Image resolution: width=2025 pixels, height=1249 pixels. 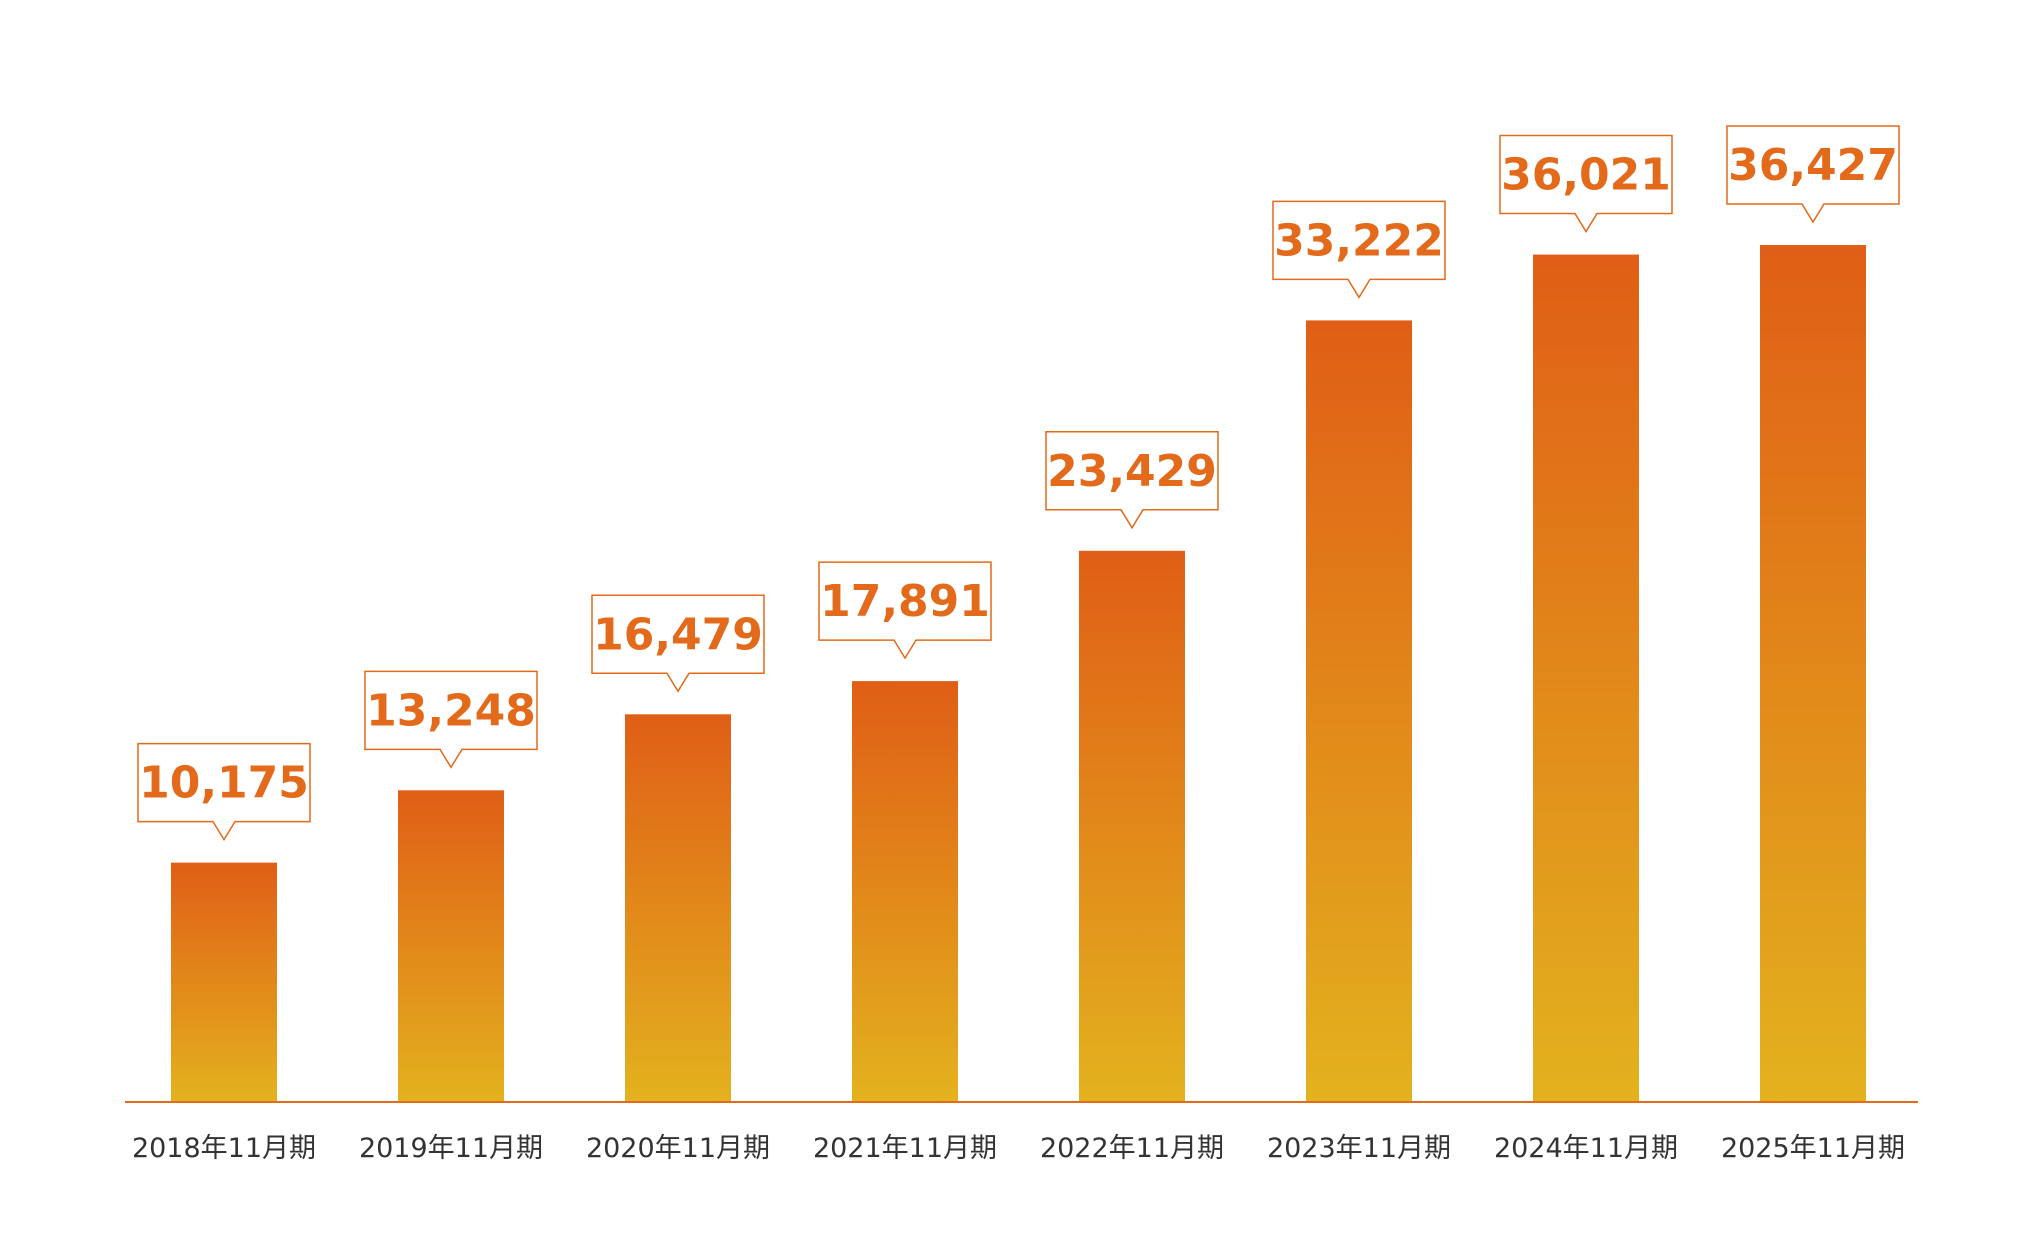 What do you see at coordinates (1813, 165) in the screenshot?
I see `data-label-7: 36,427` at bounding box center [1813, 165].